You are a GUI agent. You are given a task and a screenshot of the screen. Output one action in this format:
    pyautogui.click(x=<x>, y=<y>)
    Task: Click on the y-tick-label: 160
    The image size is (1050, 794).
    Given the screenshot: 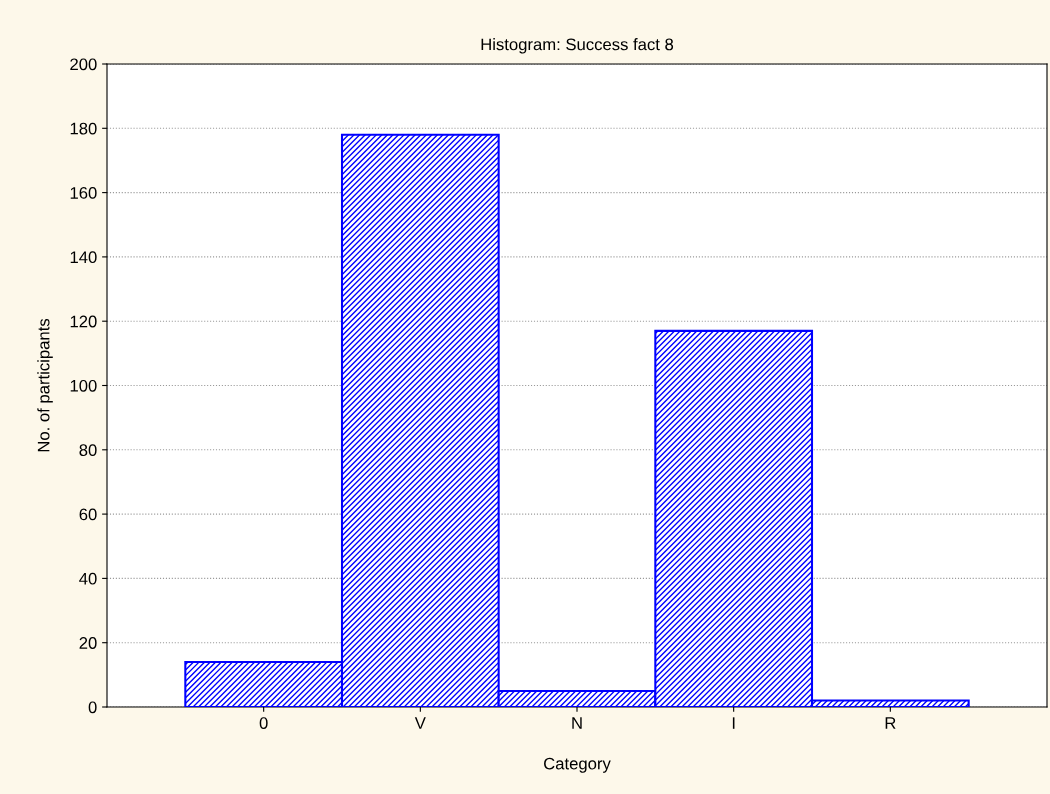 What is the action you would take?
    pyautogui.click(x=83, y=193)
    